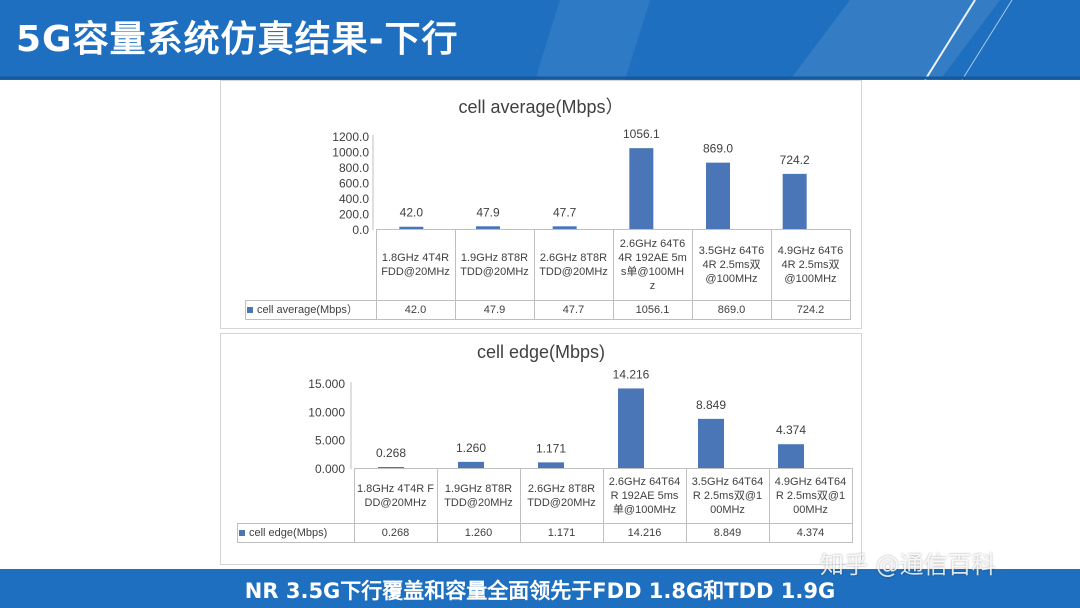 This screenshot has height=608, width=1080. What do you see at coordinates (652, 272) in the screenshot?
I see `category-line: s单@100MH` at bounding box center [652, 272].